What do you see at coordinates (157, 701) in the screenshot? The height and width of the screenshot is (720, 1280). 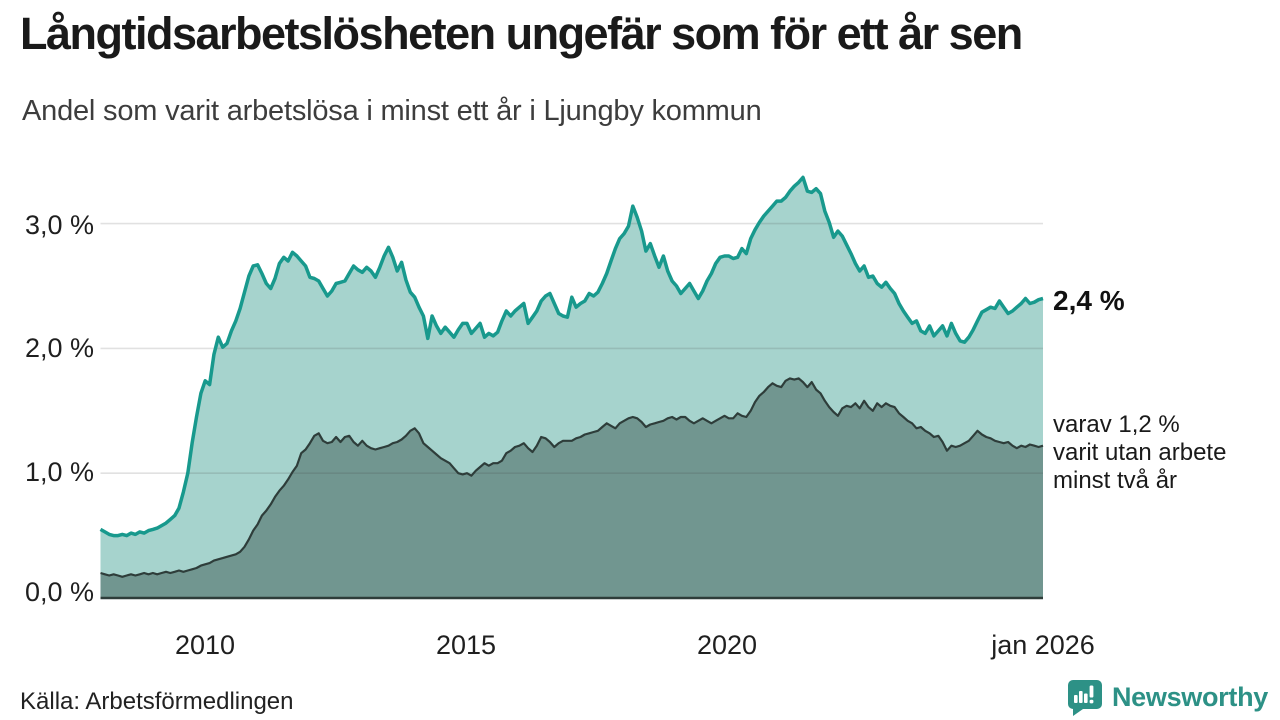 I see `source-credit: Källa: Arbetsförmedlingen` at bounding box center [157, 701].